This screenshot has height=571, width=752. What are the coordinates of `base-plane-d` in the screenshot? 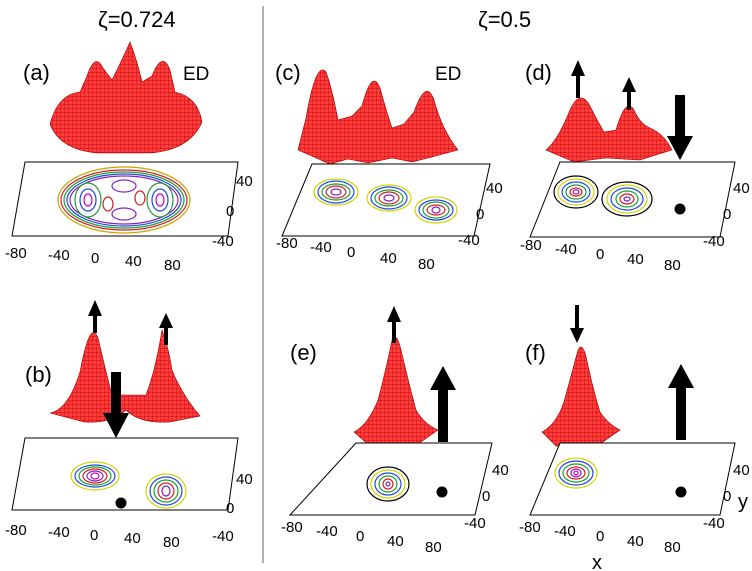 It's located at (632, 199).